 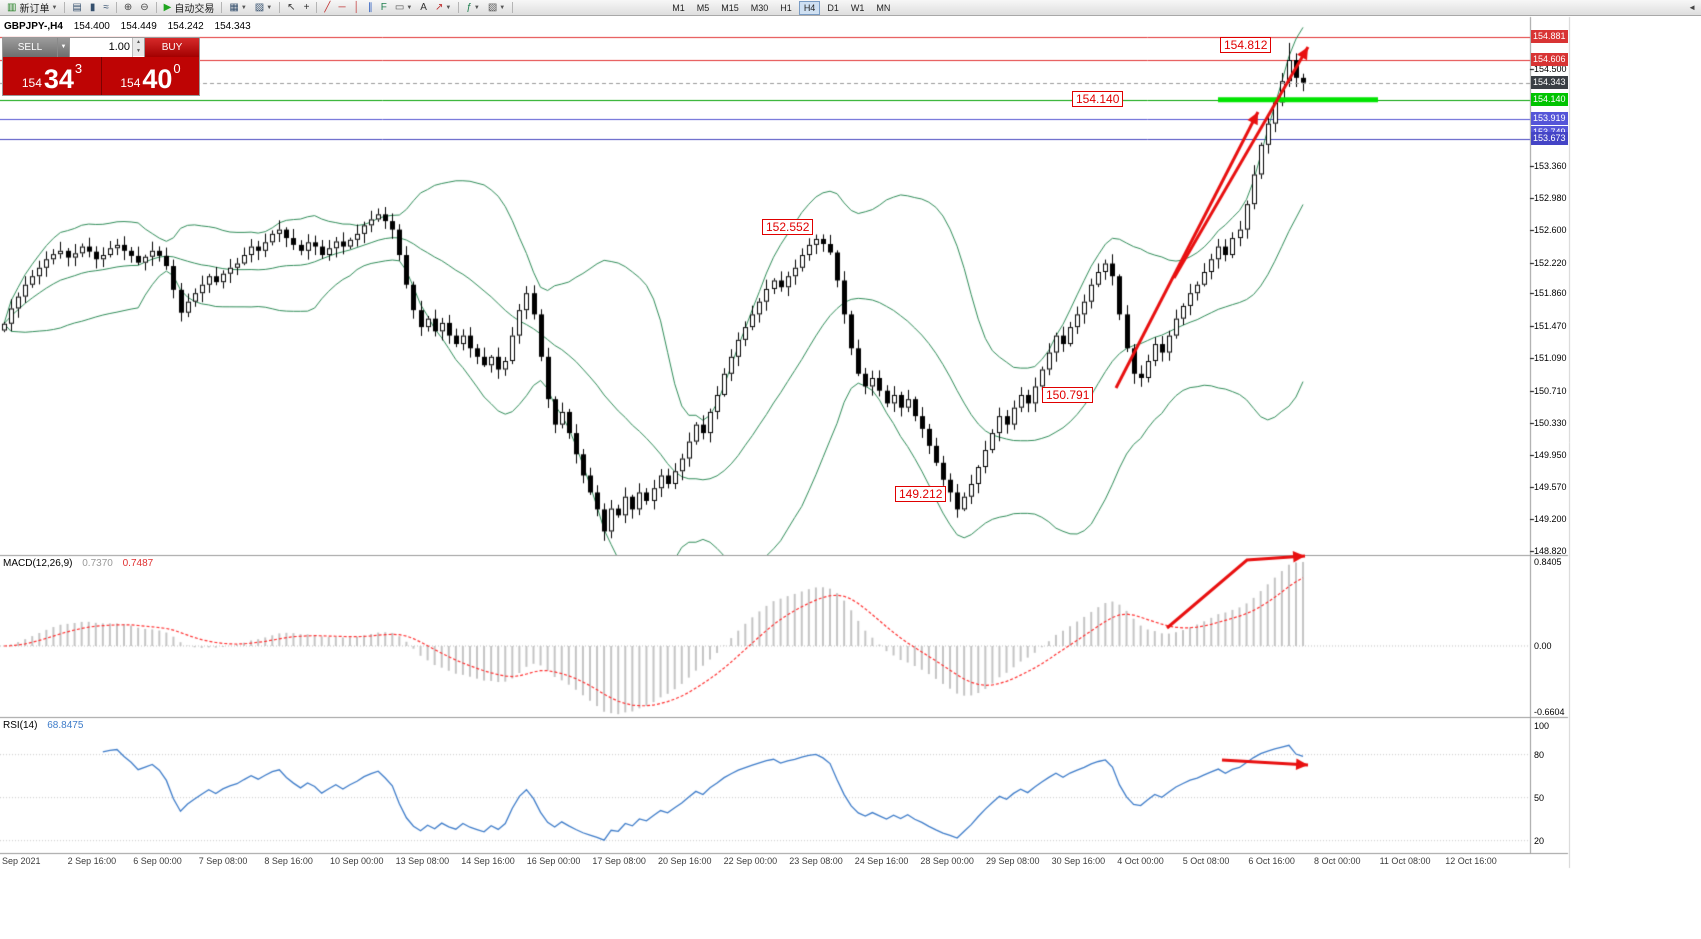 I want to click on macd-indicator-header: MACD(12,26,9) 0.7370 0.7487, so click(x=78, y=563).